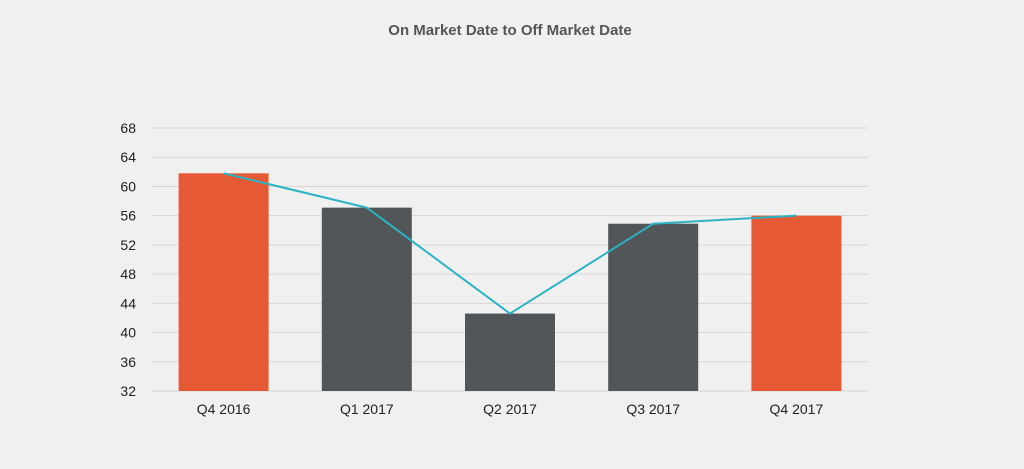 The width and height of the screenshot is (1024, 469). Describe the element at coordinates (128, 216) in the screenshot. I see `y-tick-label: 56` at that location.